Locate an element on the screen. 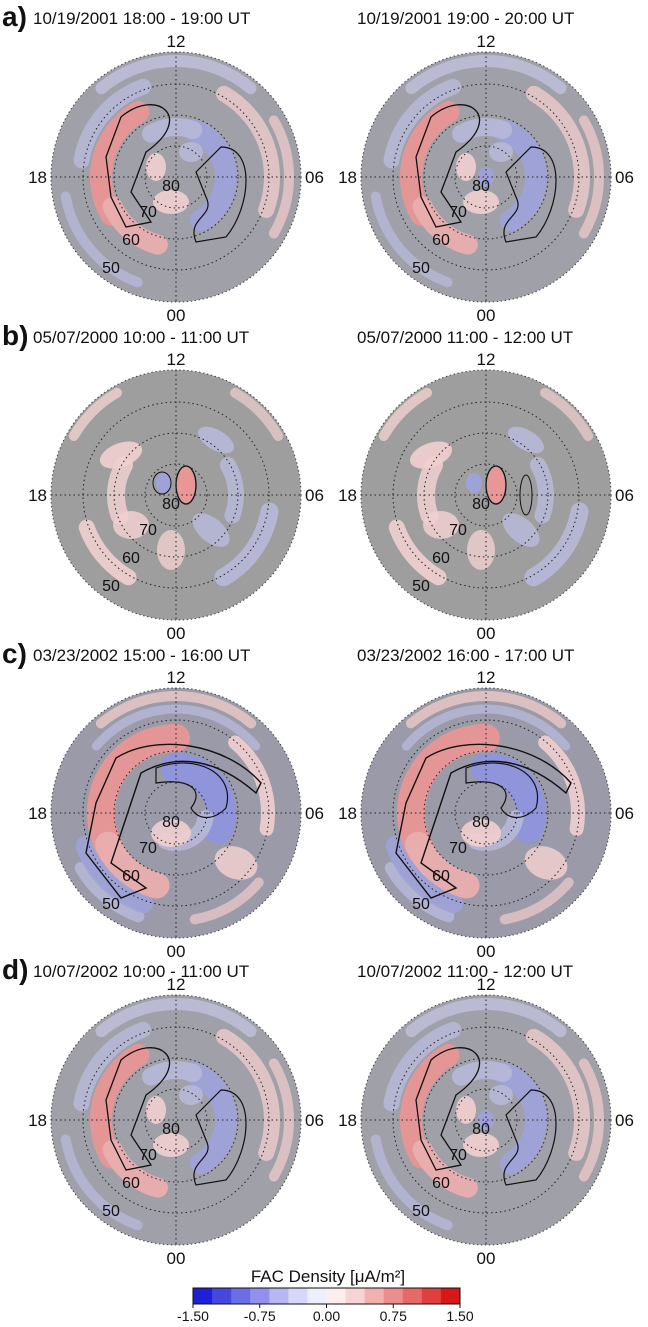  panel-title: 10/07/2002 11:00 - 12:00 UT is located at coordinates (465, 971).